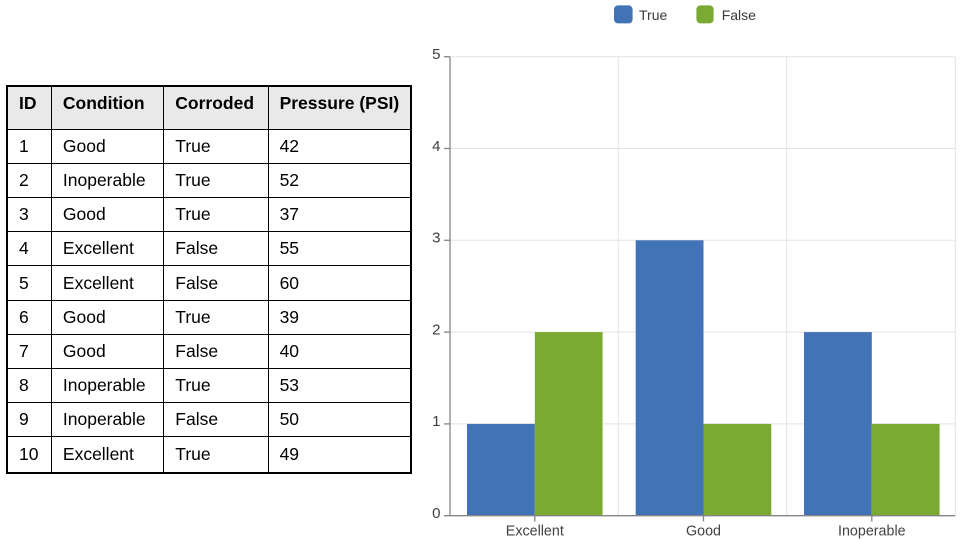 Image resolution: width=967 pixels, height=540 pixels. Describe the element at coordinates (436, 54) in the screenshot. I see `svg-text: 5` at that location.